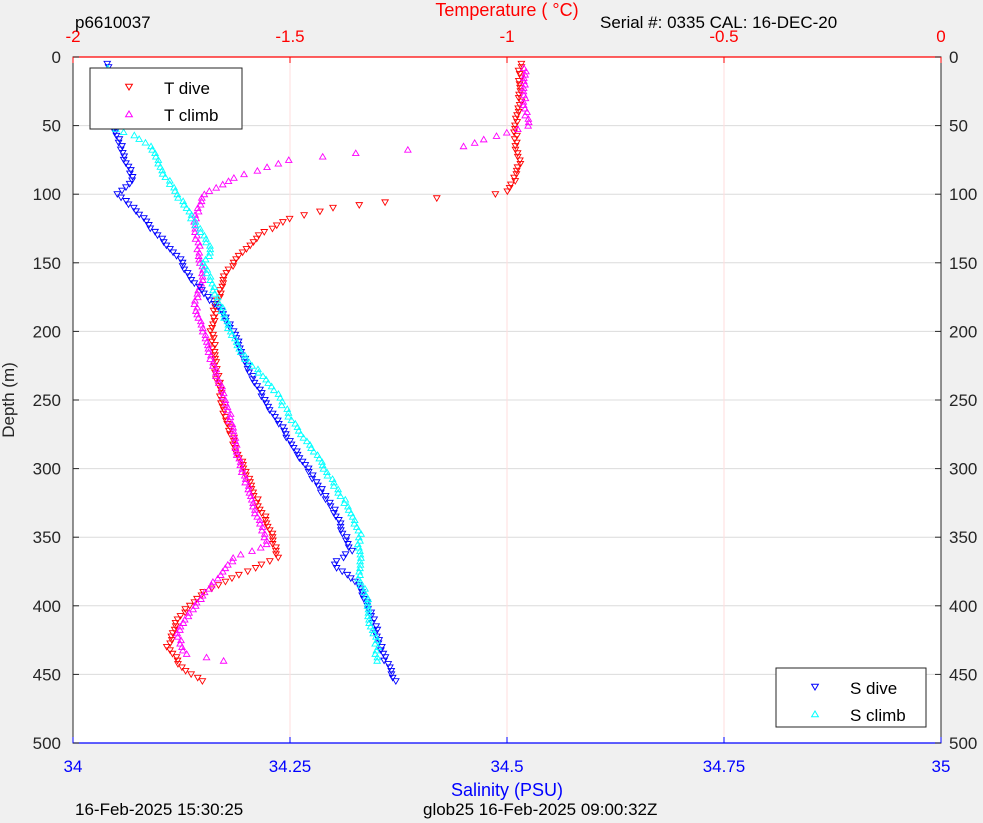  Describe the element at coordinates (851, 697) in the screenshot. I see `legend-box` at that location.